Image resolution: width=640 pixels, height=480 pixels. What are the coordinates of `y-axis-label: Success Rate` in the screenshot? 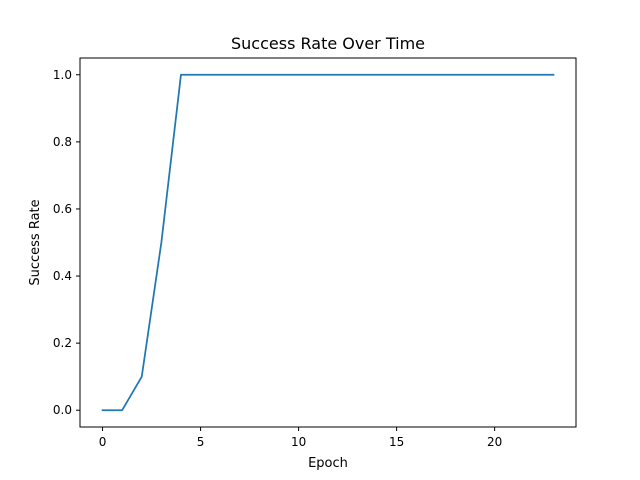 It's located at (35, 242).